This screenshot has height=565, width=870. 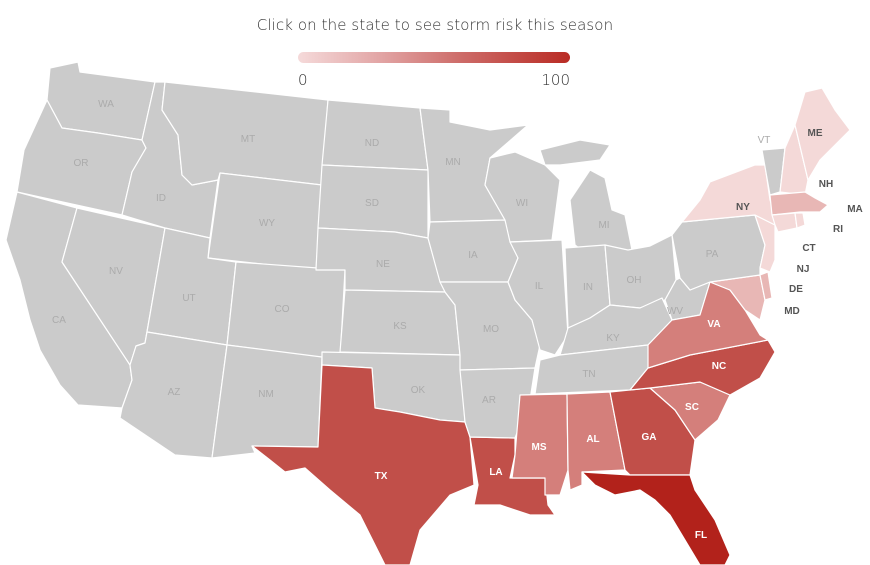 I want to click on state-ri, so click(x=800, y=220).